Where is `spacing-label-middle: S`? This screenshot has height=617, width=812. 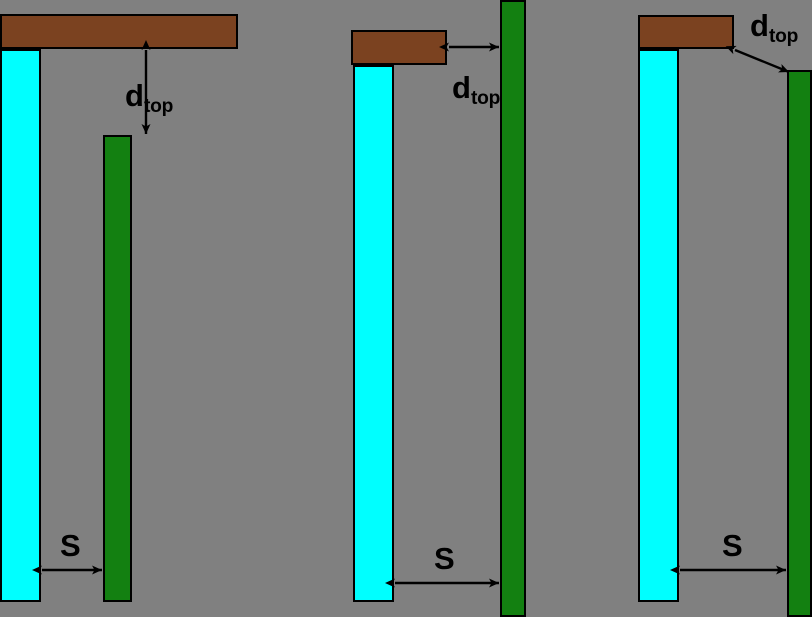 spacing-label-middle: S is located at coordinates (444, 558).